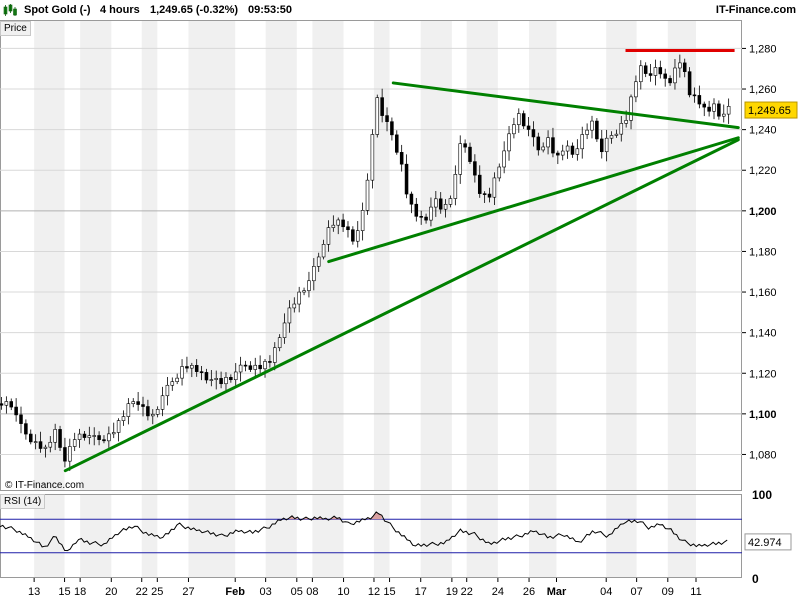  Describe the element at coordinates (10, 10) in the screenshot. I see `candlestick-icon` at that location.